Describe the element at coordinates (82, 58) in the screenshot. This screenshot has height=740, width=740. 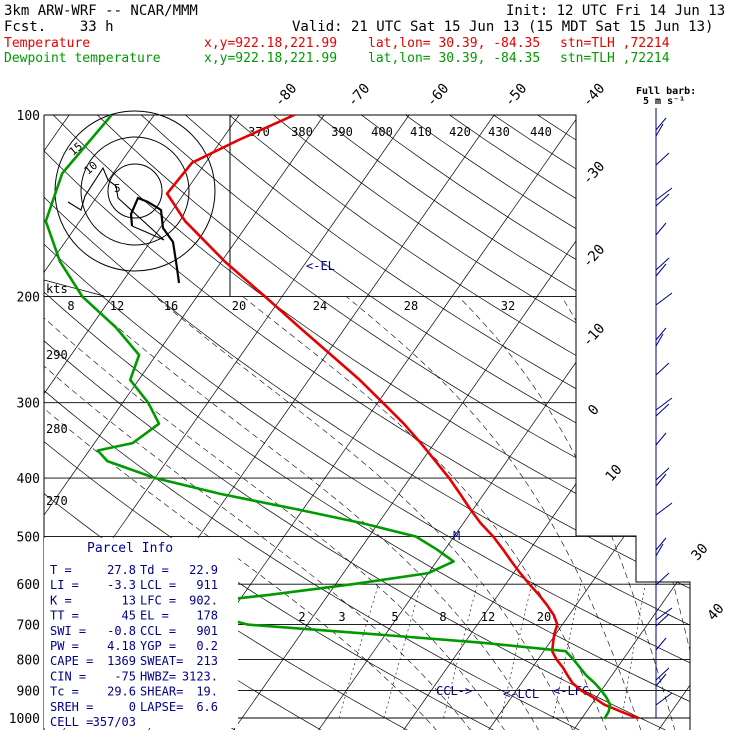
I see `dewpoint-legend-name: Dewpoint temperature` at that location.